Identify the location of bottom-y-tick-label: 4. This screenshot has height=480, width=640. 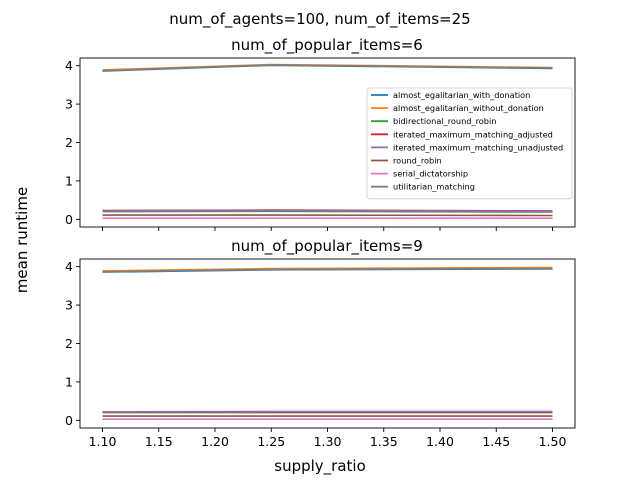
(69, 266).